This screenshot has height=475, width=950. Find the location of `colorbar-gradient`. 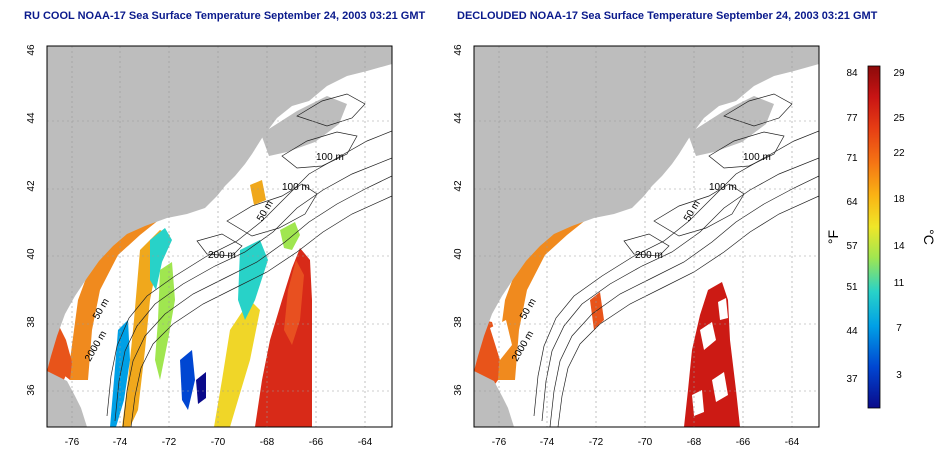

colorbar-gradient is located at coordinates (874, 237).